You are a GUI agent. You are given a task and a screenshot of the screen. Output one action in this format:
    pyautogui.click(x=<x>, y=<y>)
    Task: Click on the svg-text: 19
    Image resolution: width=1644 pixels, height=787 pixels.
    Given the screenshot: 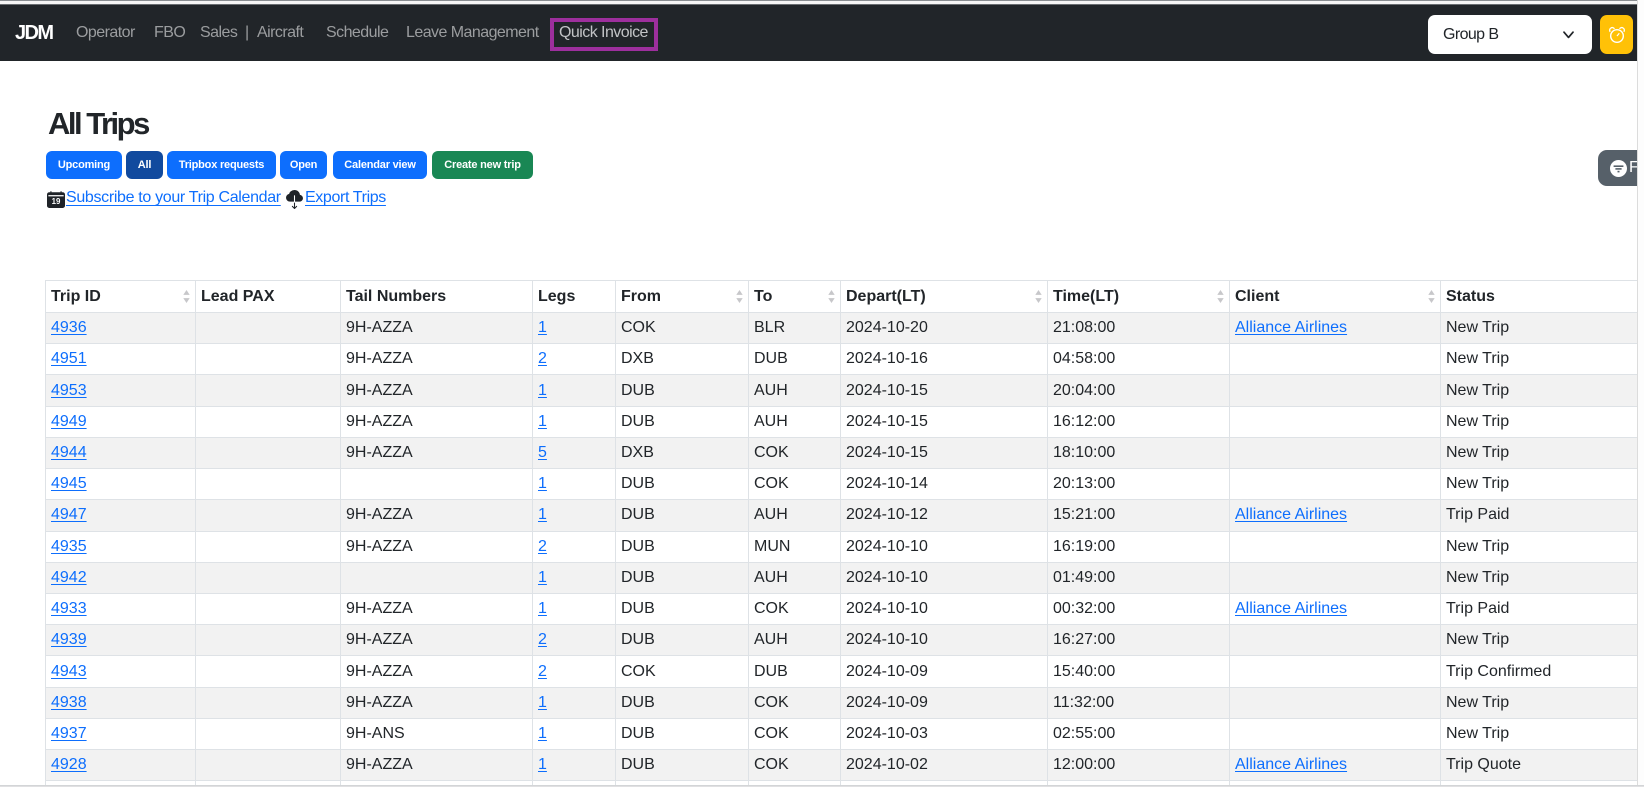 What is the action you would take?
    pyautogui.click(x=55, y=201)
    